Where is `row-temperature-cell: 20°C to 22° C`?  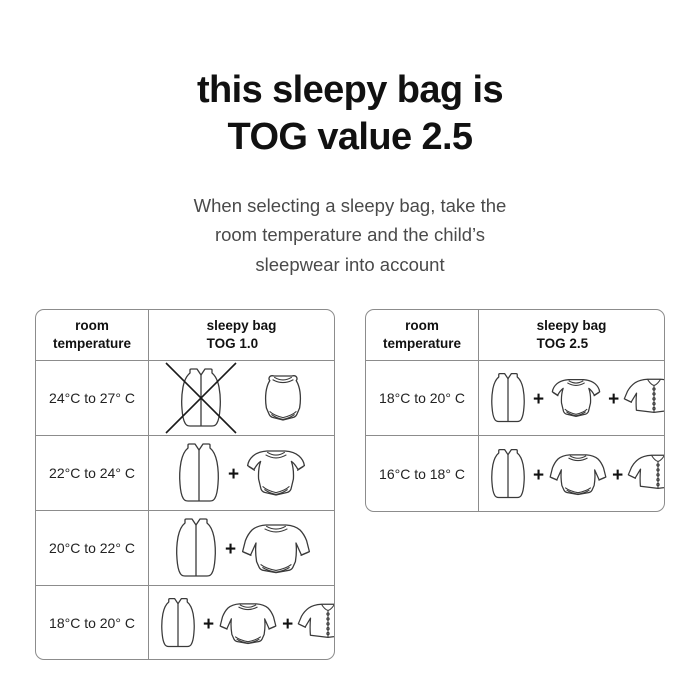
row-temperature-cell: 20°C to 22° C is located at coordinates (92, 548).